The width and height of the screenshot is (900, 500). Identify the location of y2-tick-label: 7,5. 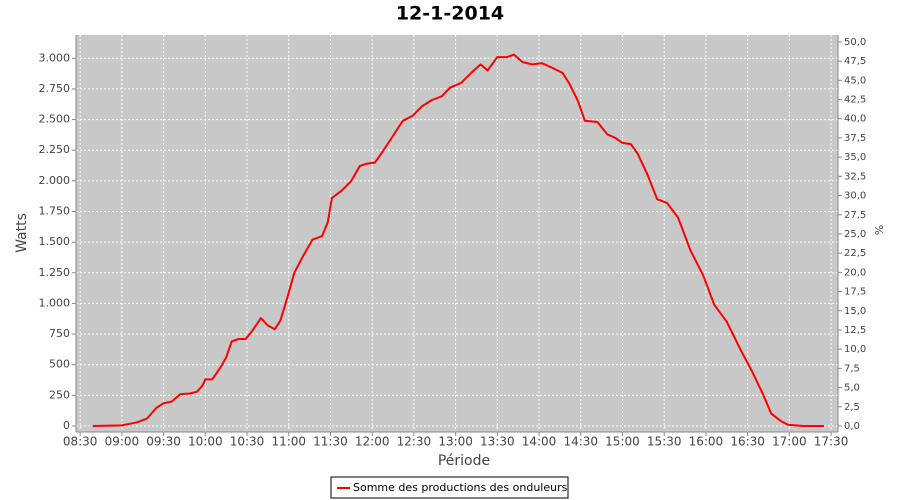
(852, 368).